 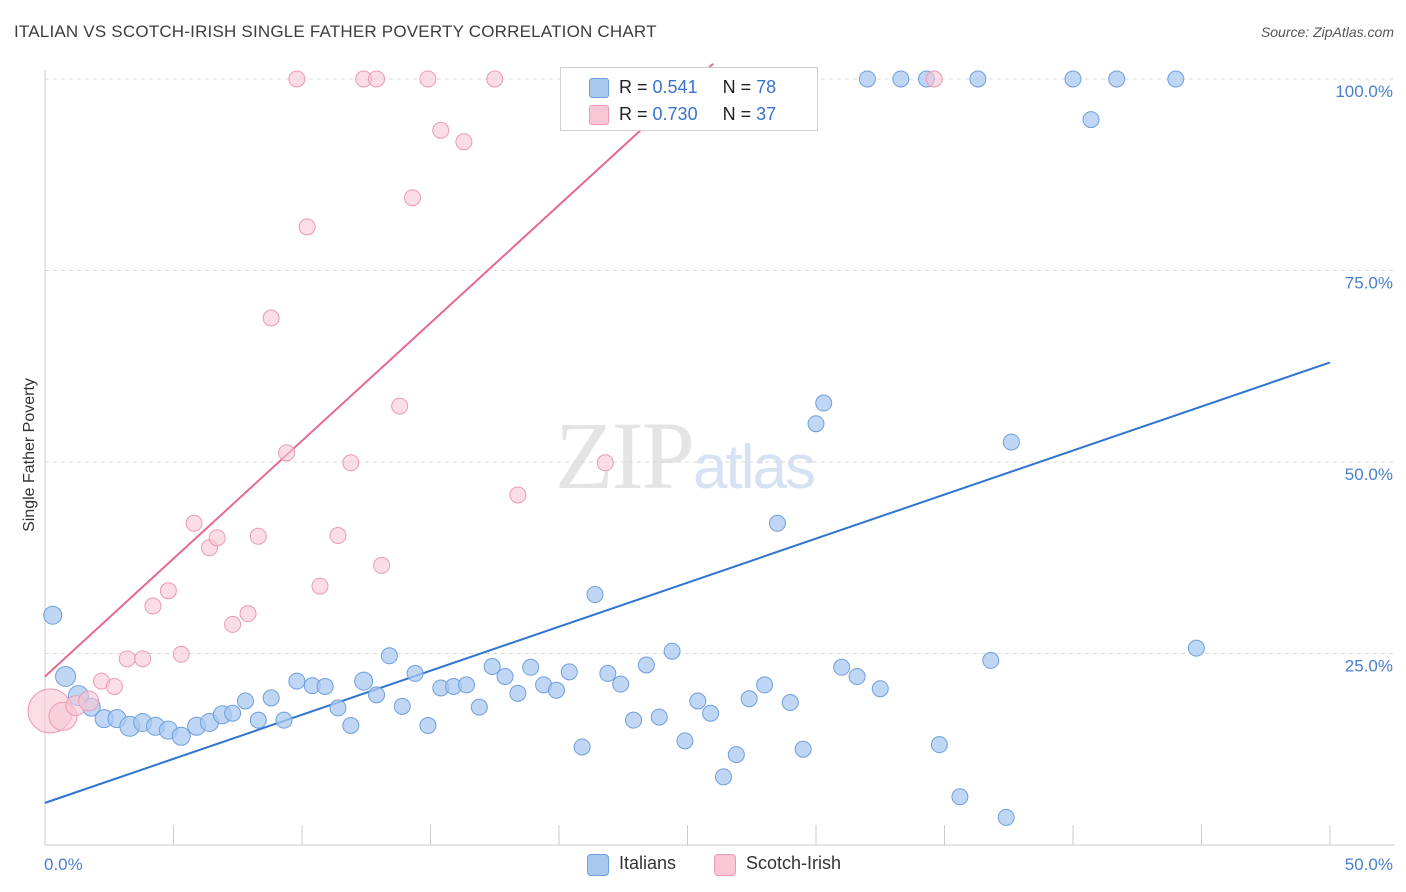 I want to click on zipatlas-watermark: ZIPatlas, so click(x=685, y=455).